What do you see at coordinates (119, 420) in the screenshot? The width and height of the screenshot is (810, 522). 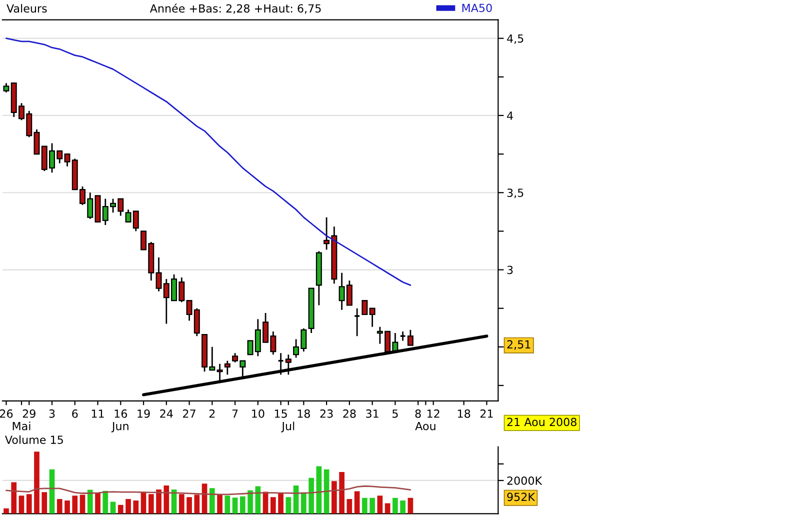 I see `x-tick-label: 16 Jun` at bounding box center [119, 420].